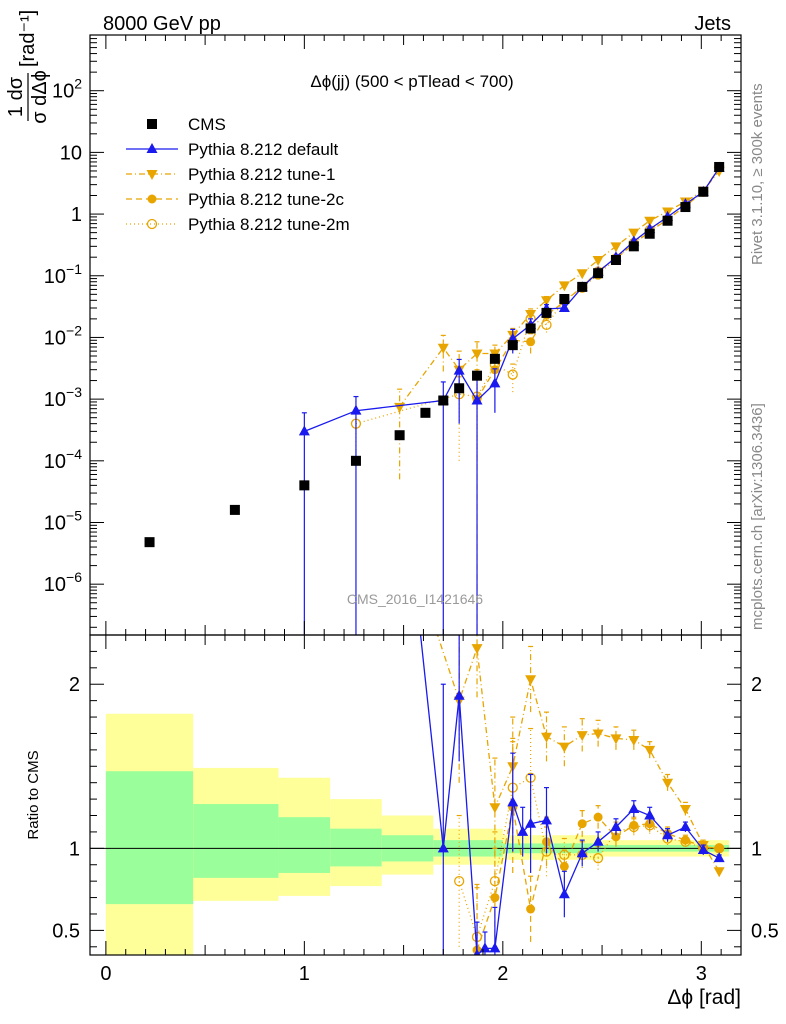 The image size is (786, 1024). What do you see at coordinates (207, 124) in the screenshot?
I see `legend-label: CMS` at bounding box center [207, 124].